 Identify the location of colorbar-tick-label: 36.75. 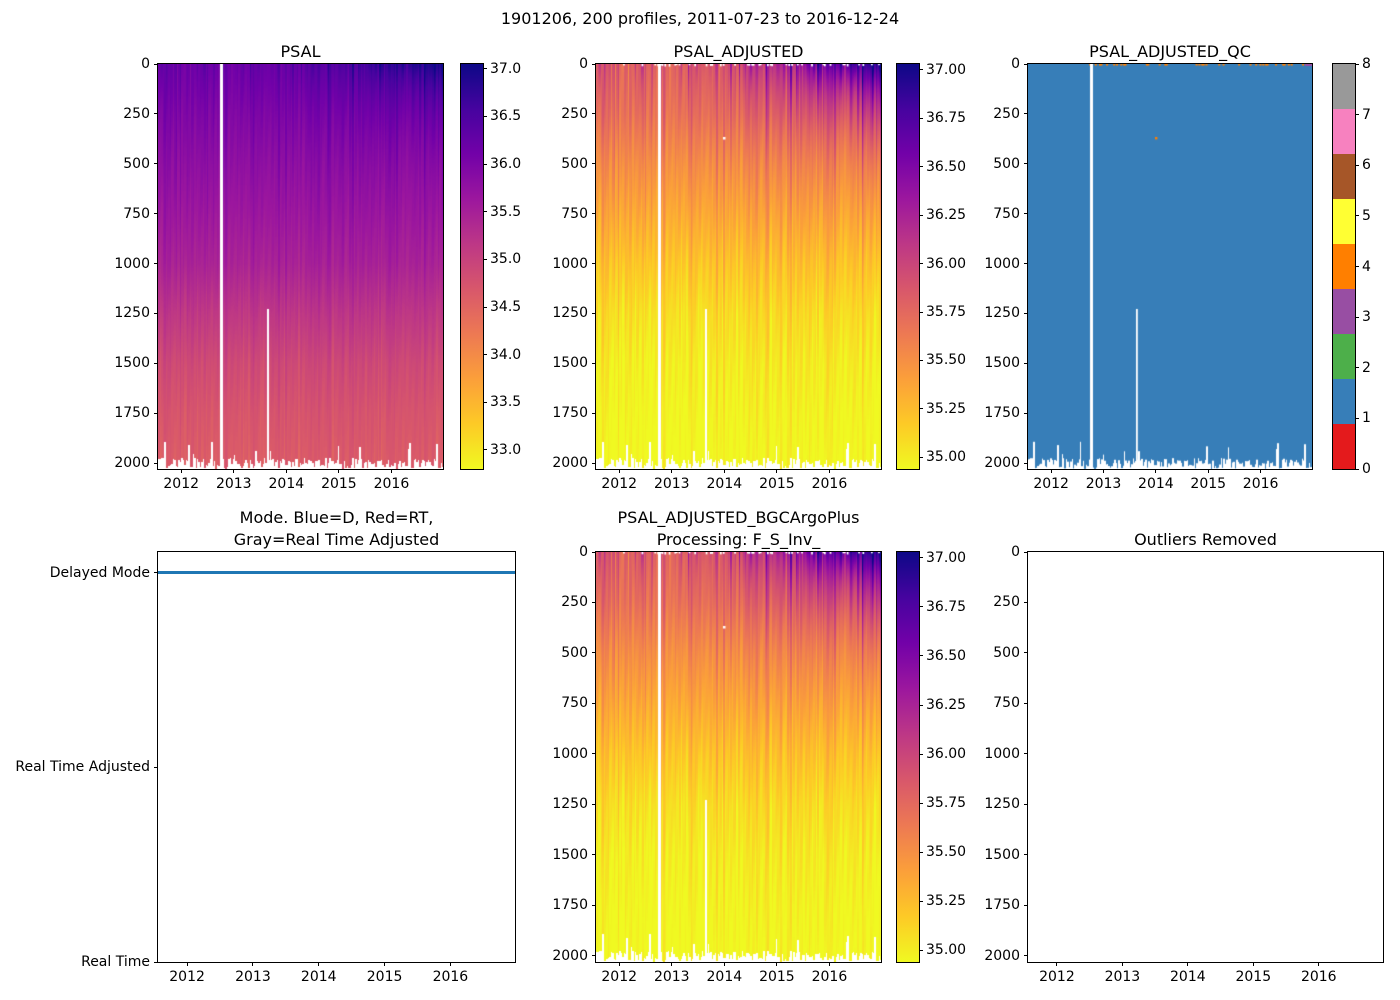
(946, 118).